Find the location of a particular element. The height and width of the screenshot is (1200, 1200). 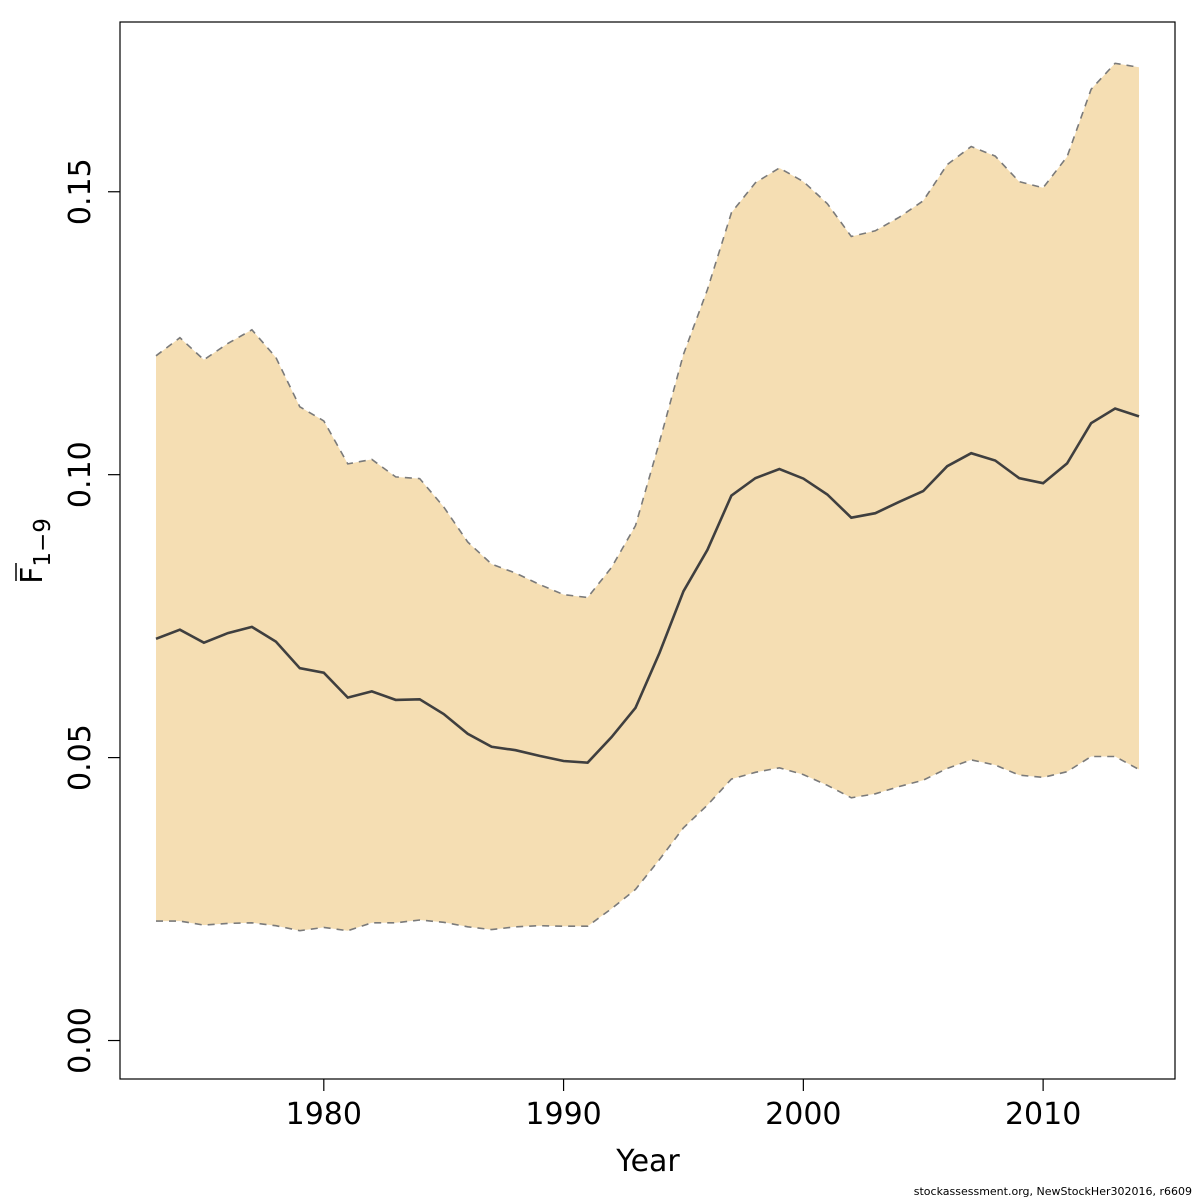

x-axis-title: Year is located at coordinates (647, 1161).